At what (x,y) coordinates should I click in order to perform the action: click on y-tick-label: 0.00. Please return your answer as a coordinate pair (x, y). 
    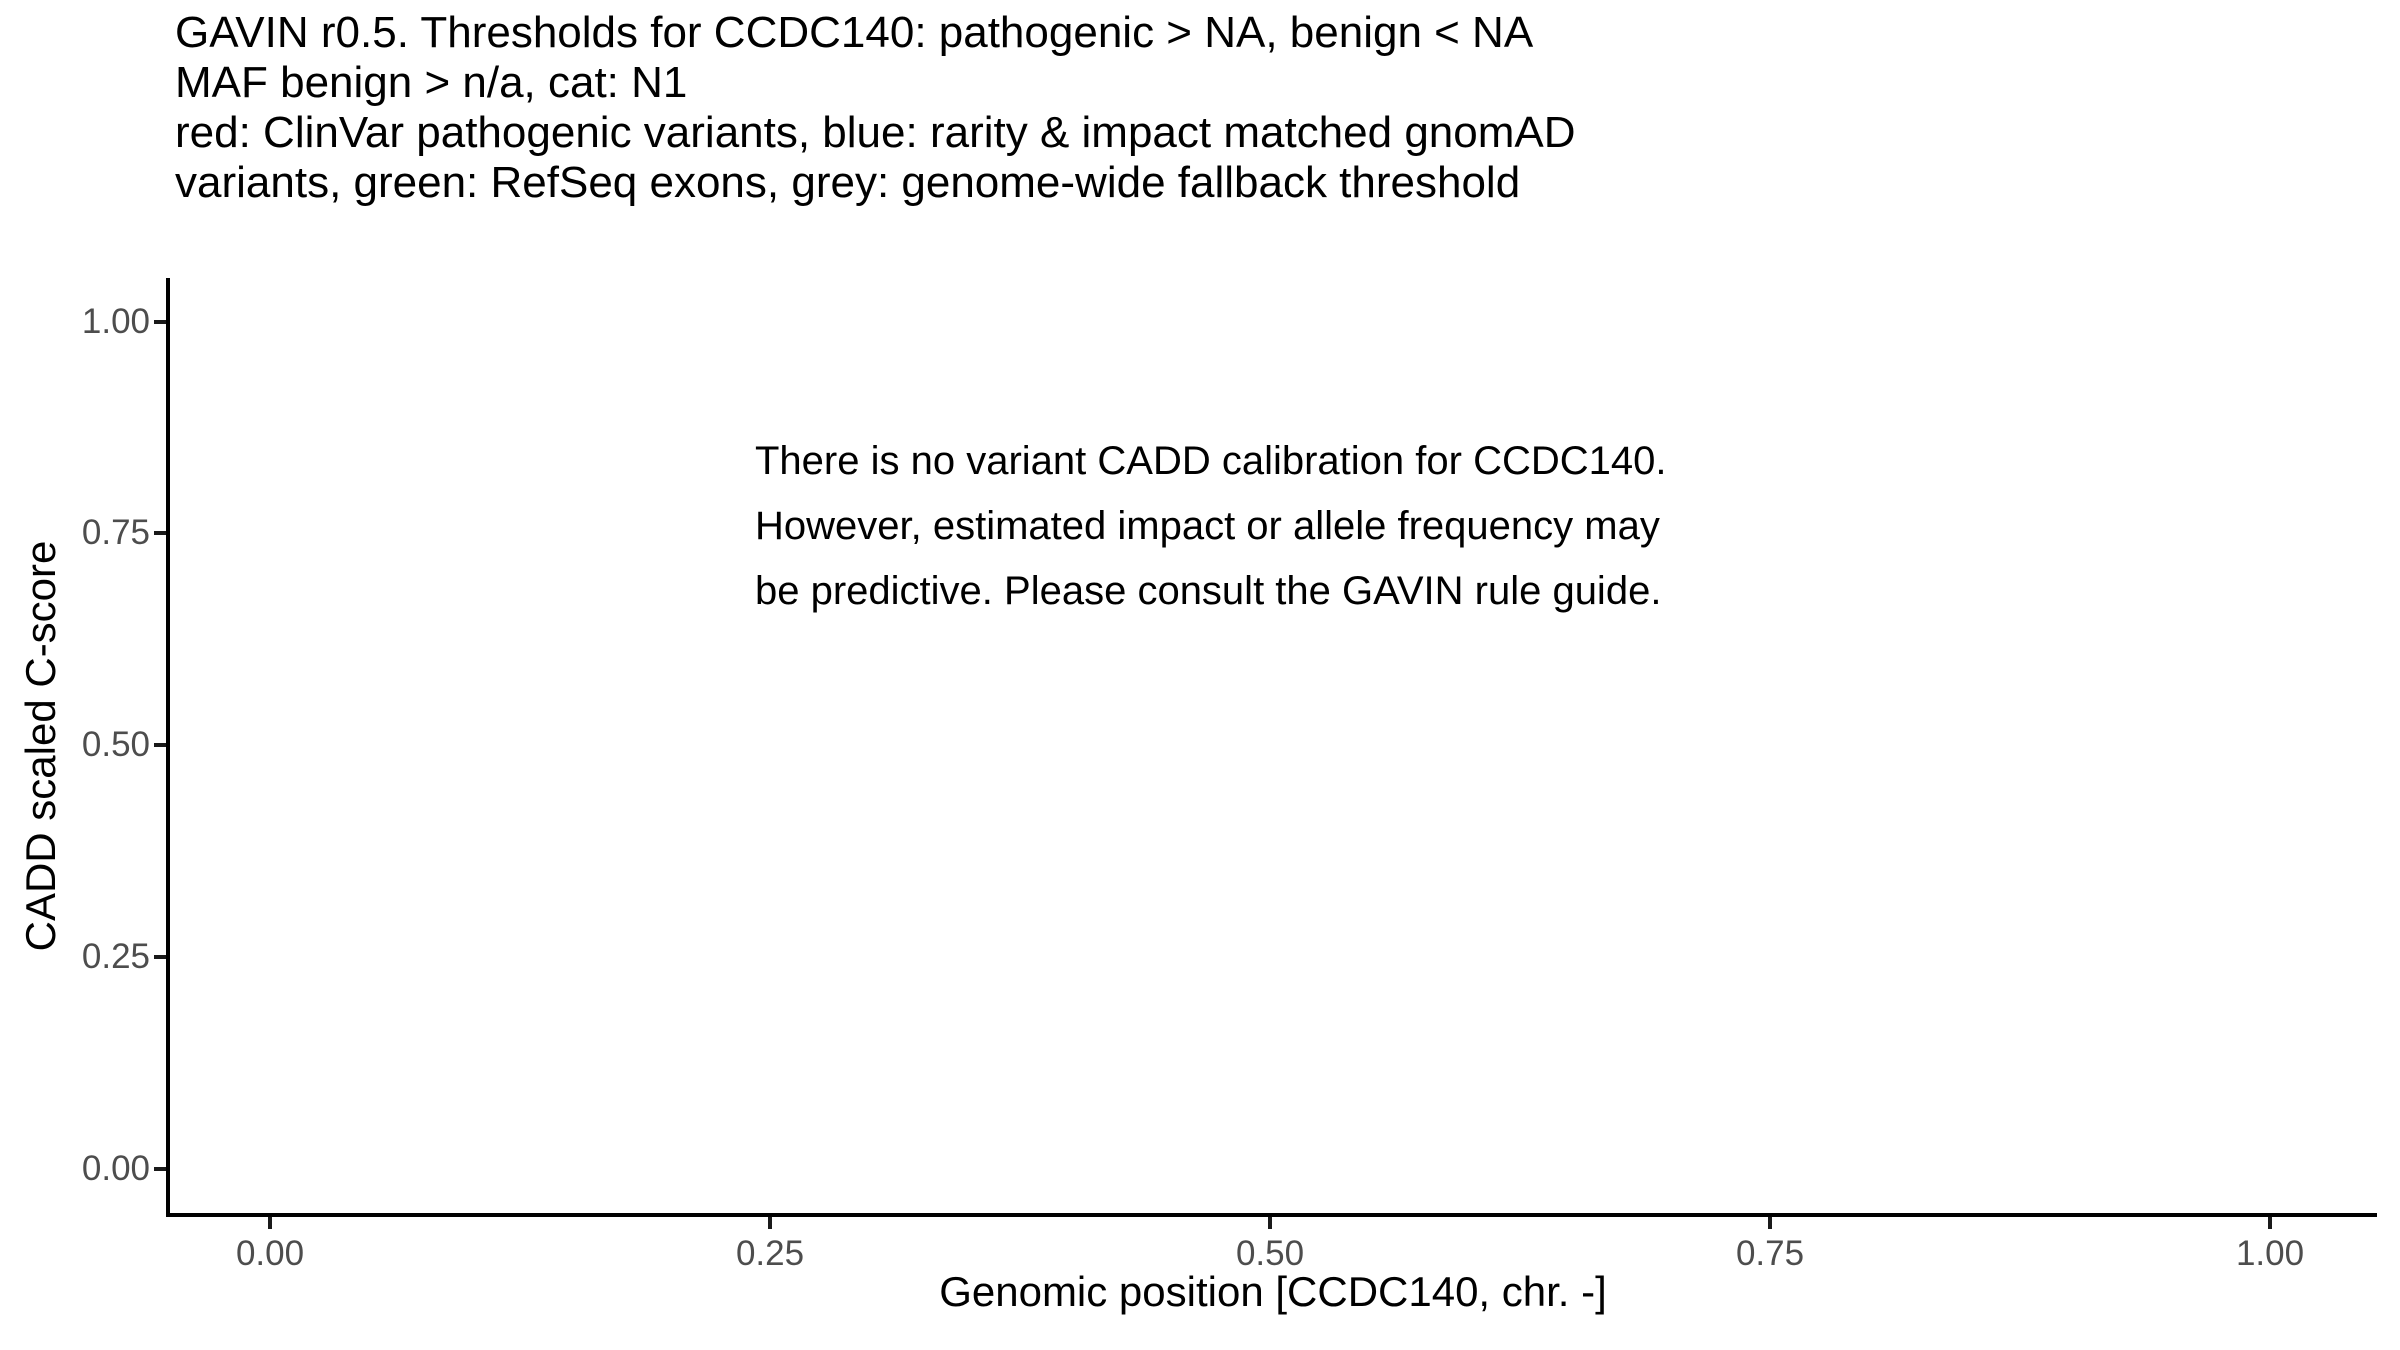
    Looking at the image, I should click on (115, 1168).